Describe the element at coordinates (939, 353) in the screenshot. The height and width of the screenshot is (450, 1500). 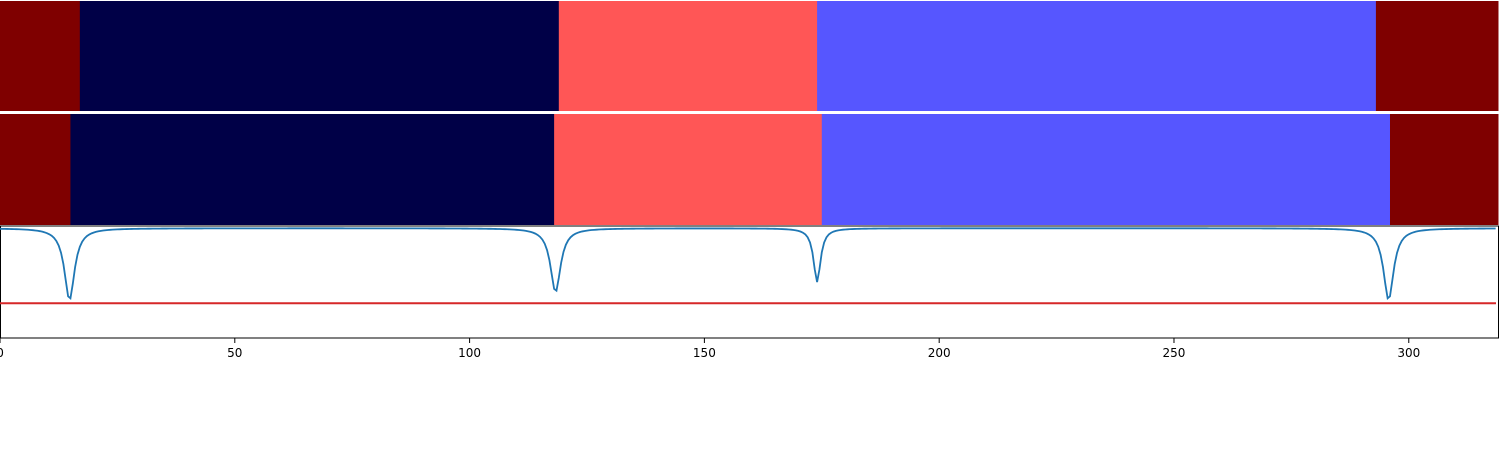
I see `x-tick-label-200: 200` at that location.